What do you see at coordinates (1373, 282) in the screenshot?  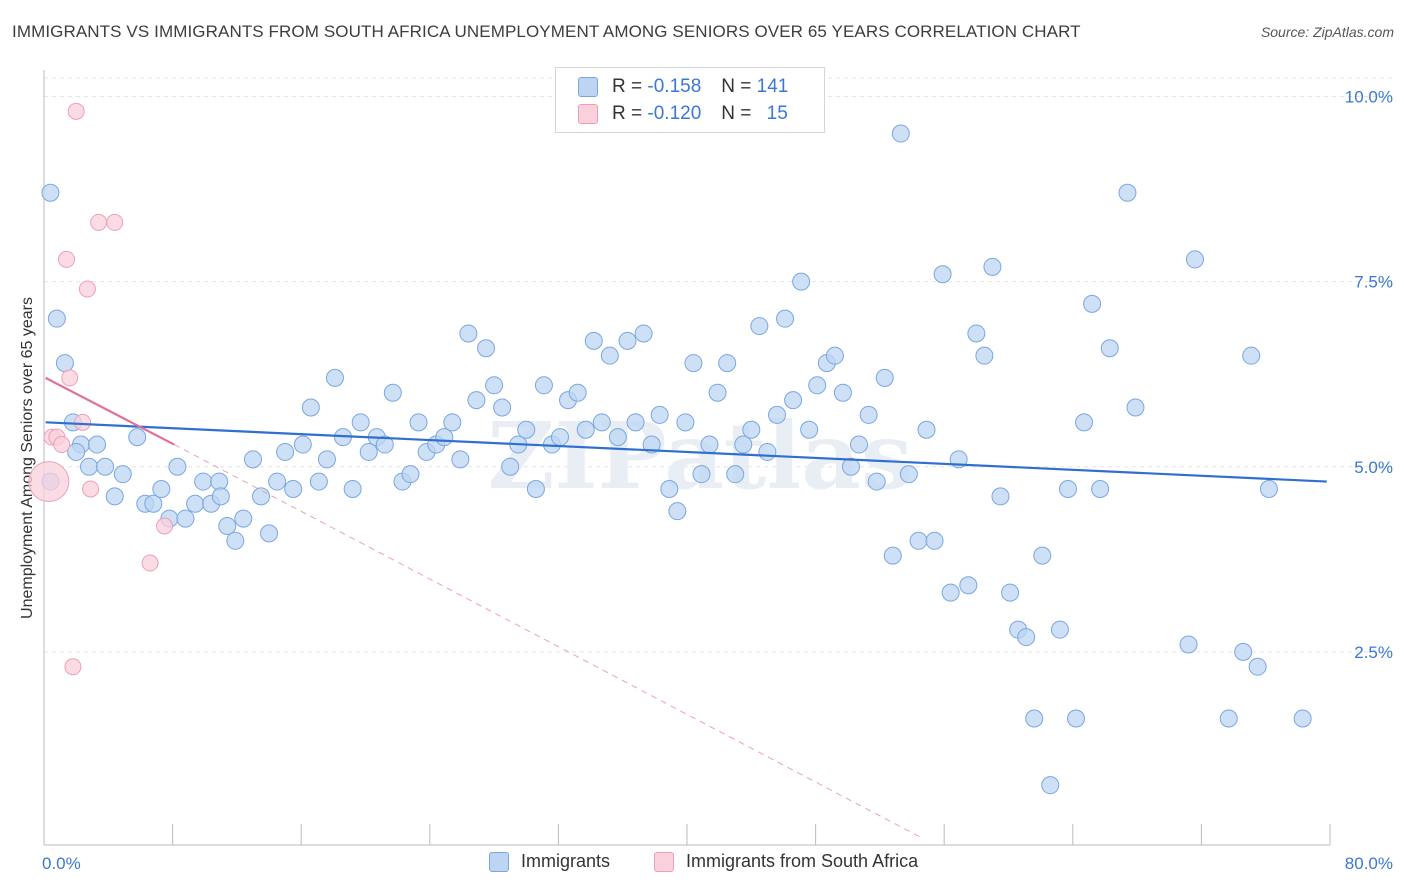 I see `y-tick-label: 7.5%` at bounding box center [1373, 282].